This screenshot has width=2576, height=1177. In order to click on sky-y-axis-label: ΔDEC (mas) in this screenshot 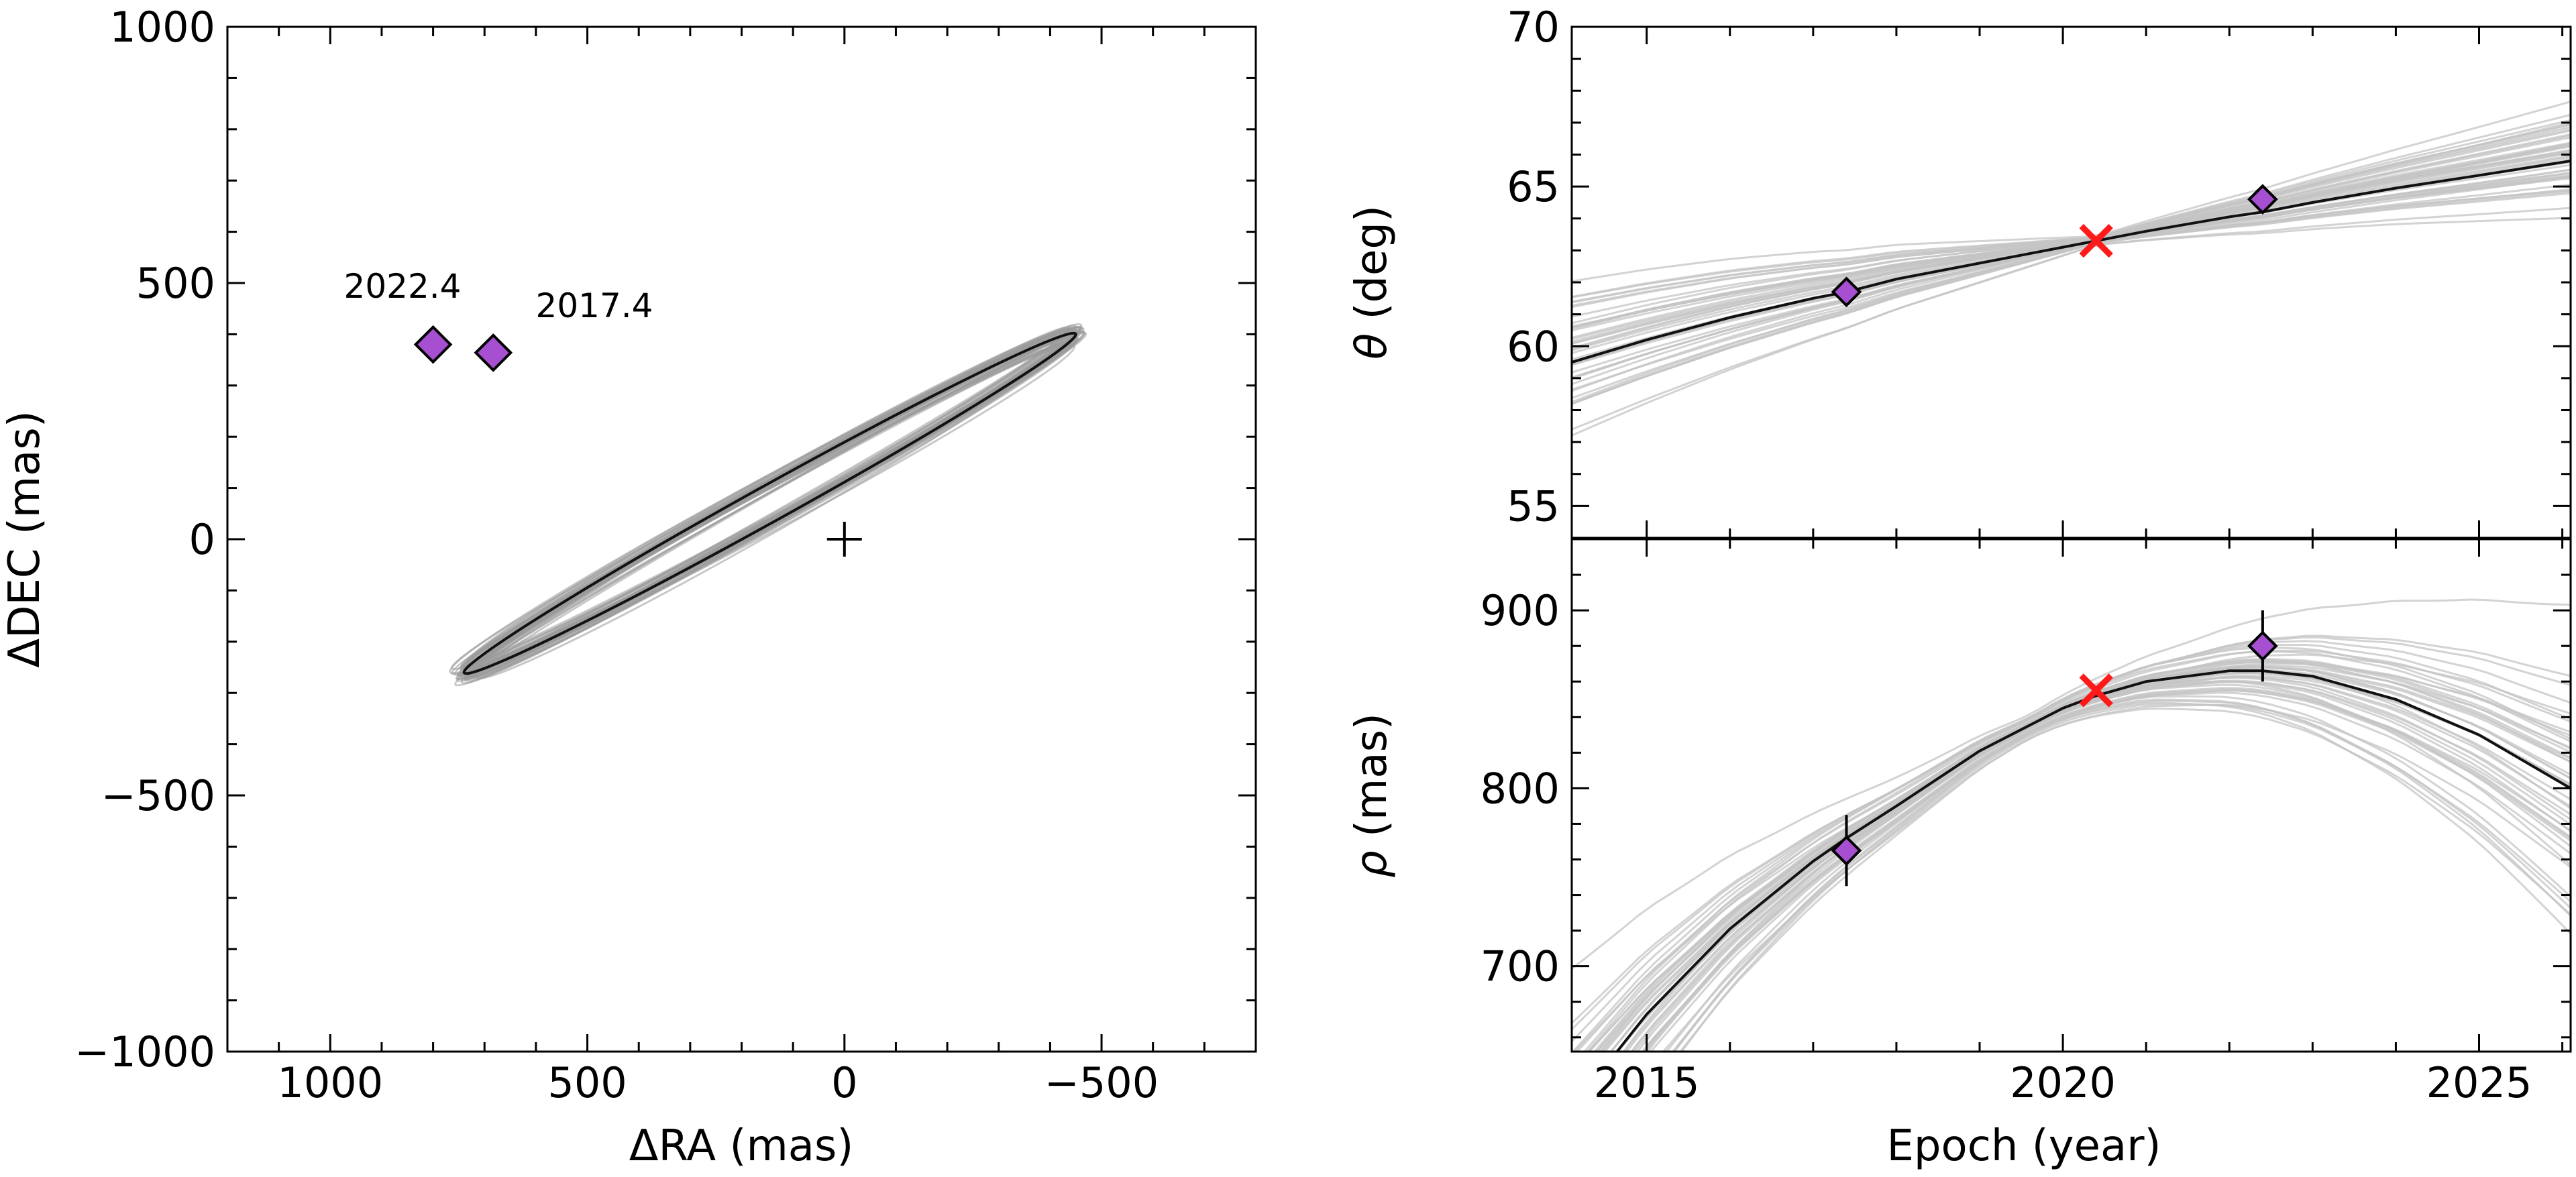, I will do `click(25, 538)`.